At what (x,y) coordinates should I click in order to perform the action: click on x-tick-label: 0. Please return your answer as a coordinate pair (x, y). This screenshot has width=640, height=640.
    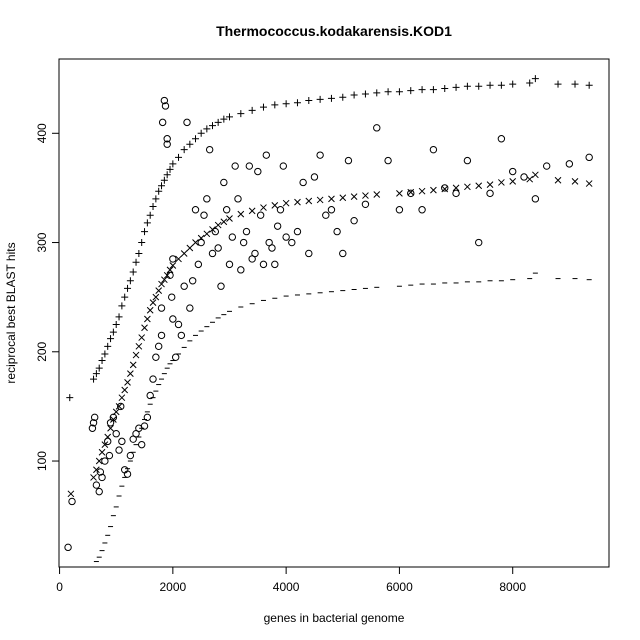
    Looking at the image, I should click on (59, 587).